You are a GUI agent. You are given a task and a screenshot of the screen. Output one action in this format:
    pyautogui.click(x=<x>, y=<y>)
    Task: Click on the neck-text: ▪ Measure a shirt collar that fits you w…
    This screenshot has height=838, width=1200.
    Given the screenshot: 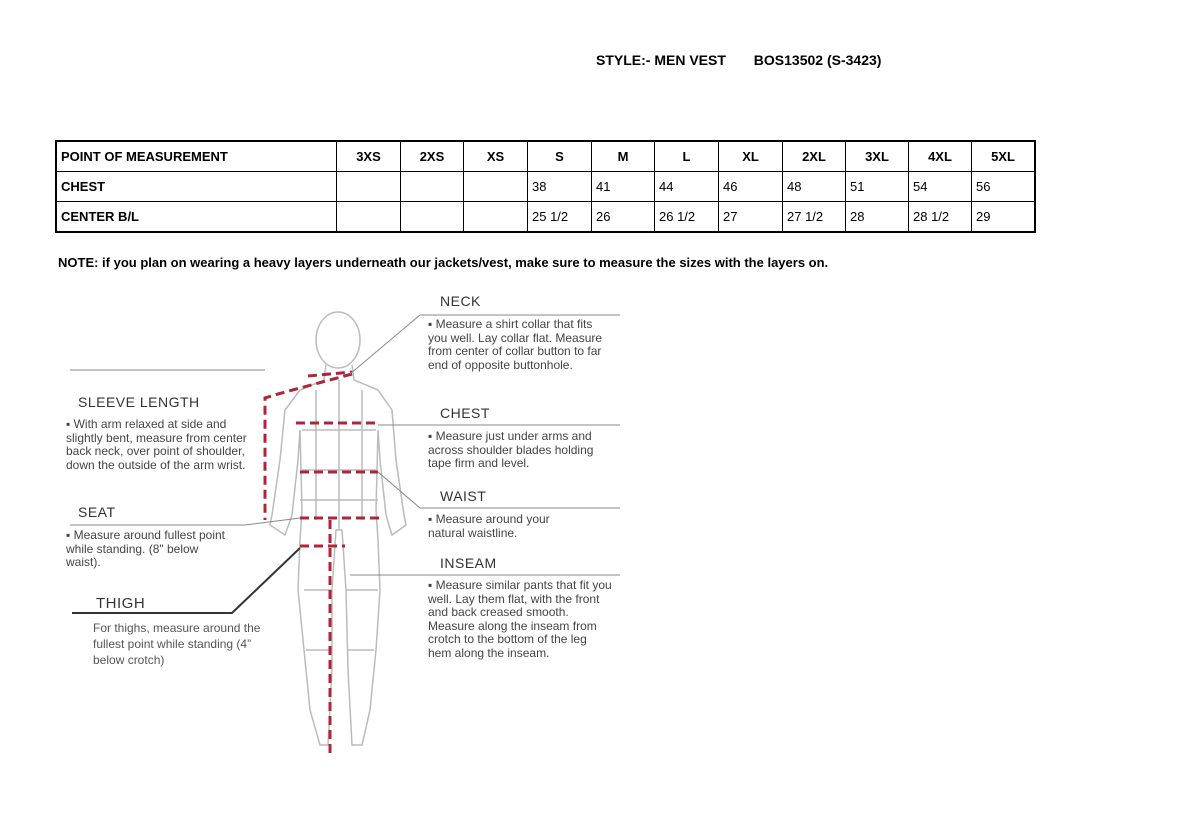 What is the action you would take?
    pyautogui.click(x=515, y=344)
    